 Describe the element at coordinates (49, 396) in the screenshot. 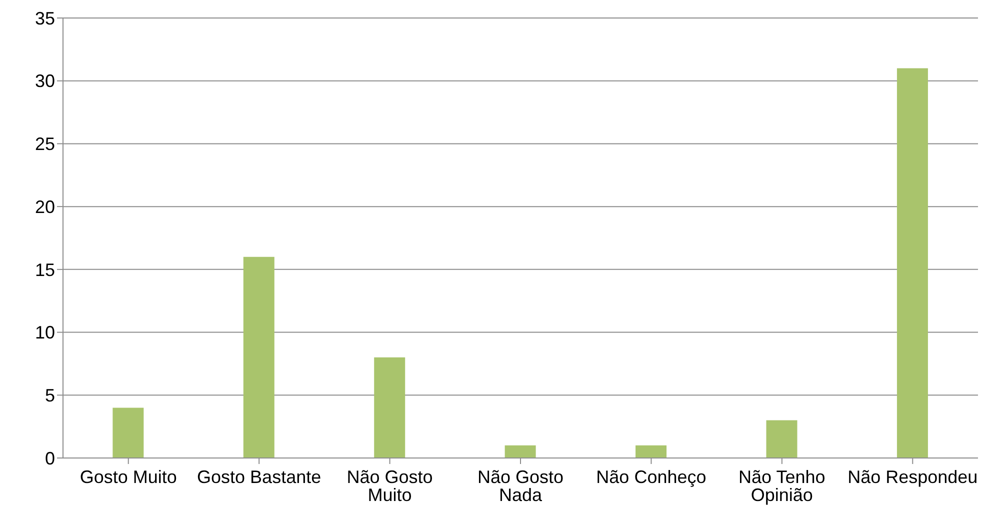

I see `y-tick-label: 5` at that location.